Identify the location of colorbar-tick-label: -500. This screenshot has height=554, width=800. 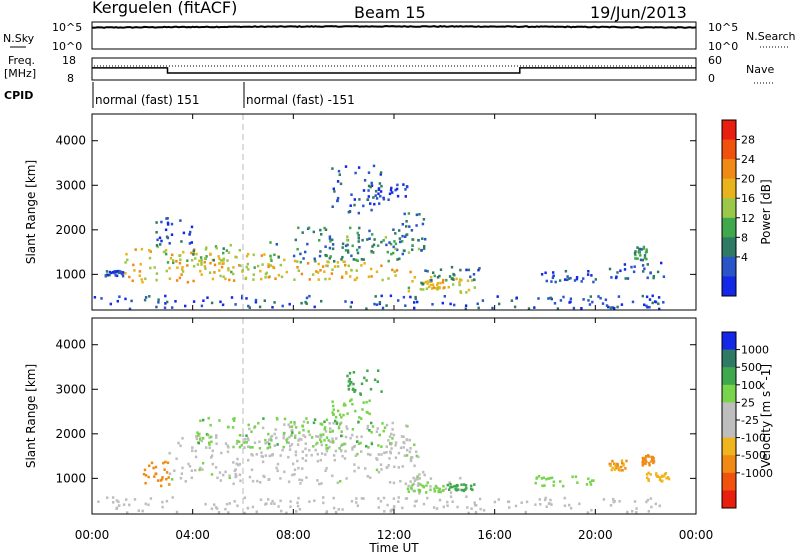
(753, 455).